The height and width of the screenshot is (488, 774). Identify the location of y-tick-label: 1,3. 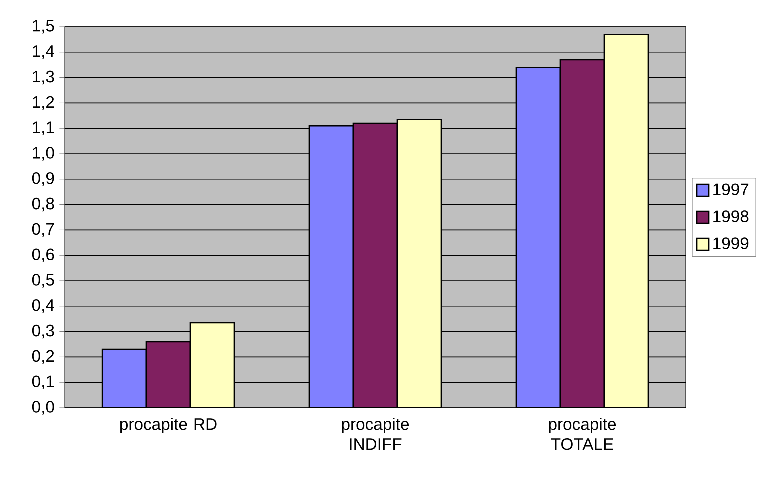
(43, 77).